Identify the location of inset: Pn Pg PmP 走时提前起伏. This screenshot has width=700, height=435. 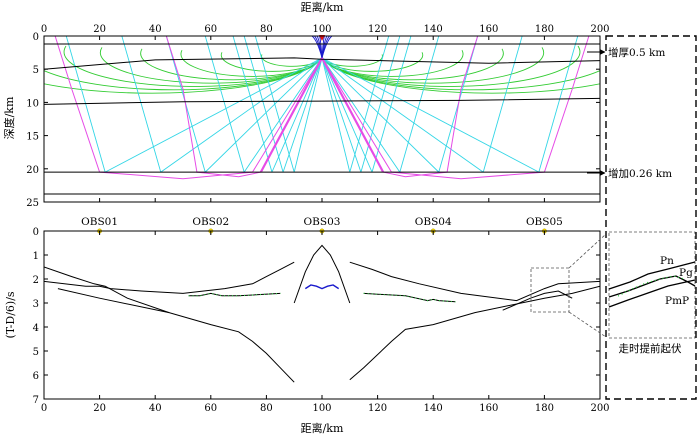
(652, 293).